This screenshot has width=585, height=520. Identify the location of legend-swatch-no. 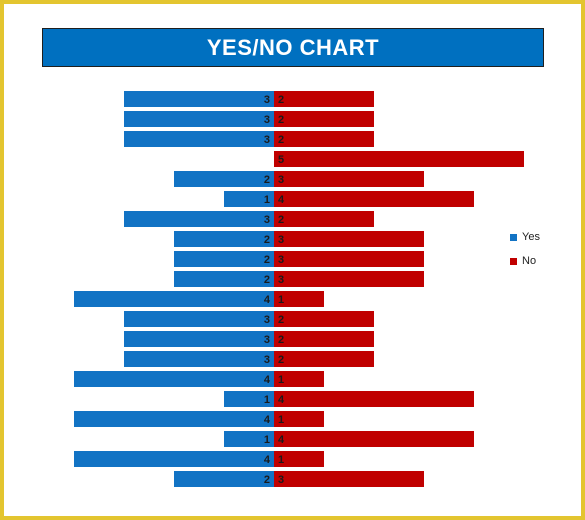
(513, 261).